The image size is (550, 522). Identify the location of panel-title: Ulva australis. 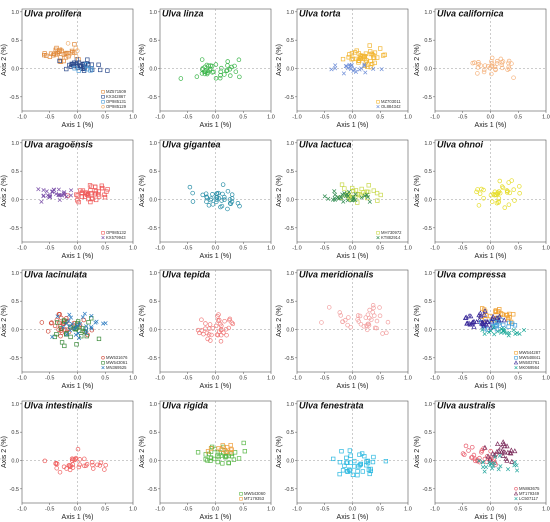
(466, 405).